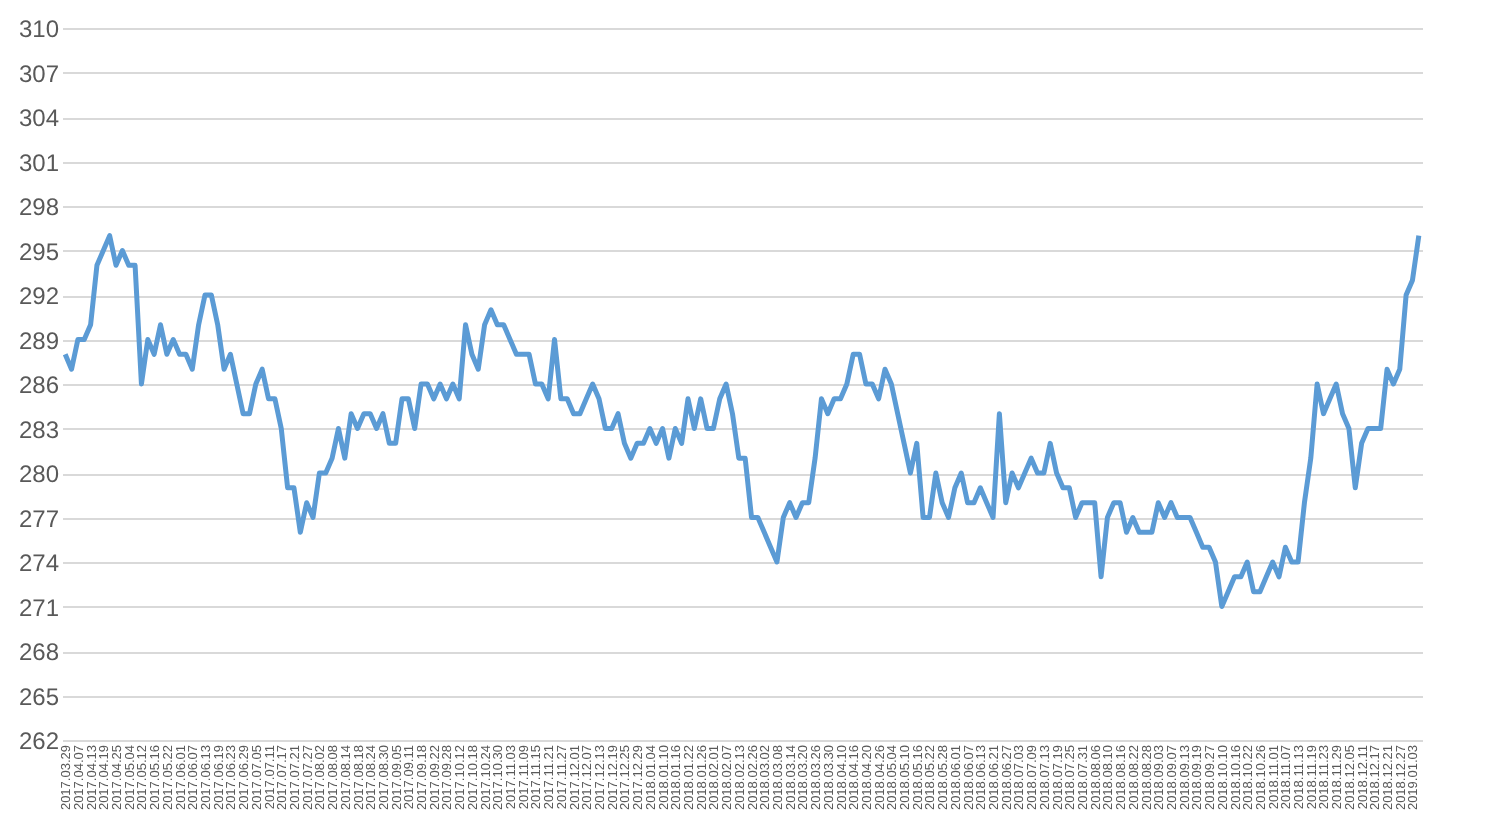 This screenshot has height=822, width=1502. What do you see at coordinates (39, 696) in the screenshot?
I see `y-tick-label: 265` at bounding box center [39, 696].